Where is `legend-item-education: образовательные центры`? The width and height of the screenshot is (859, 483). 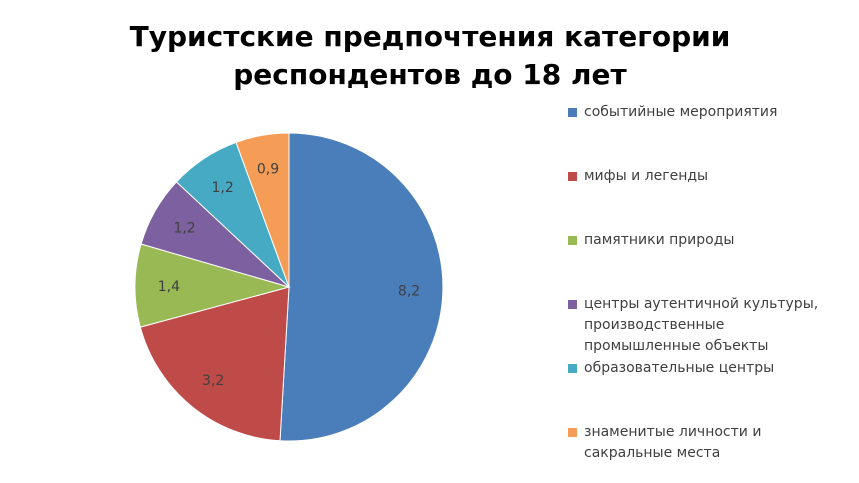 legend-item-education: образовательные центры is located at coordinates (713, 368).